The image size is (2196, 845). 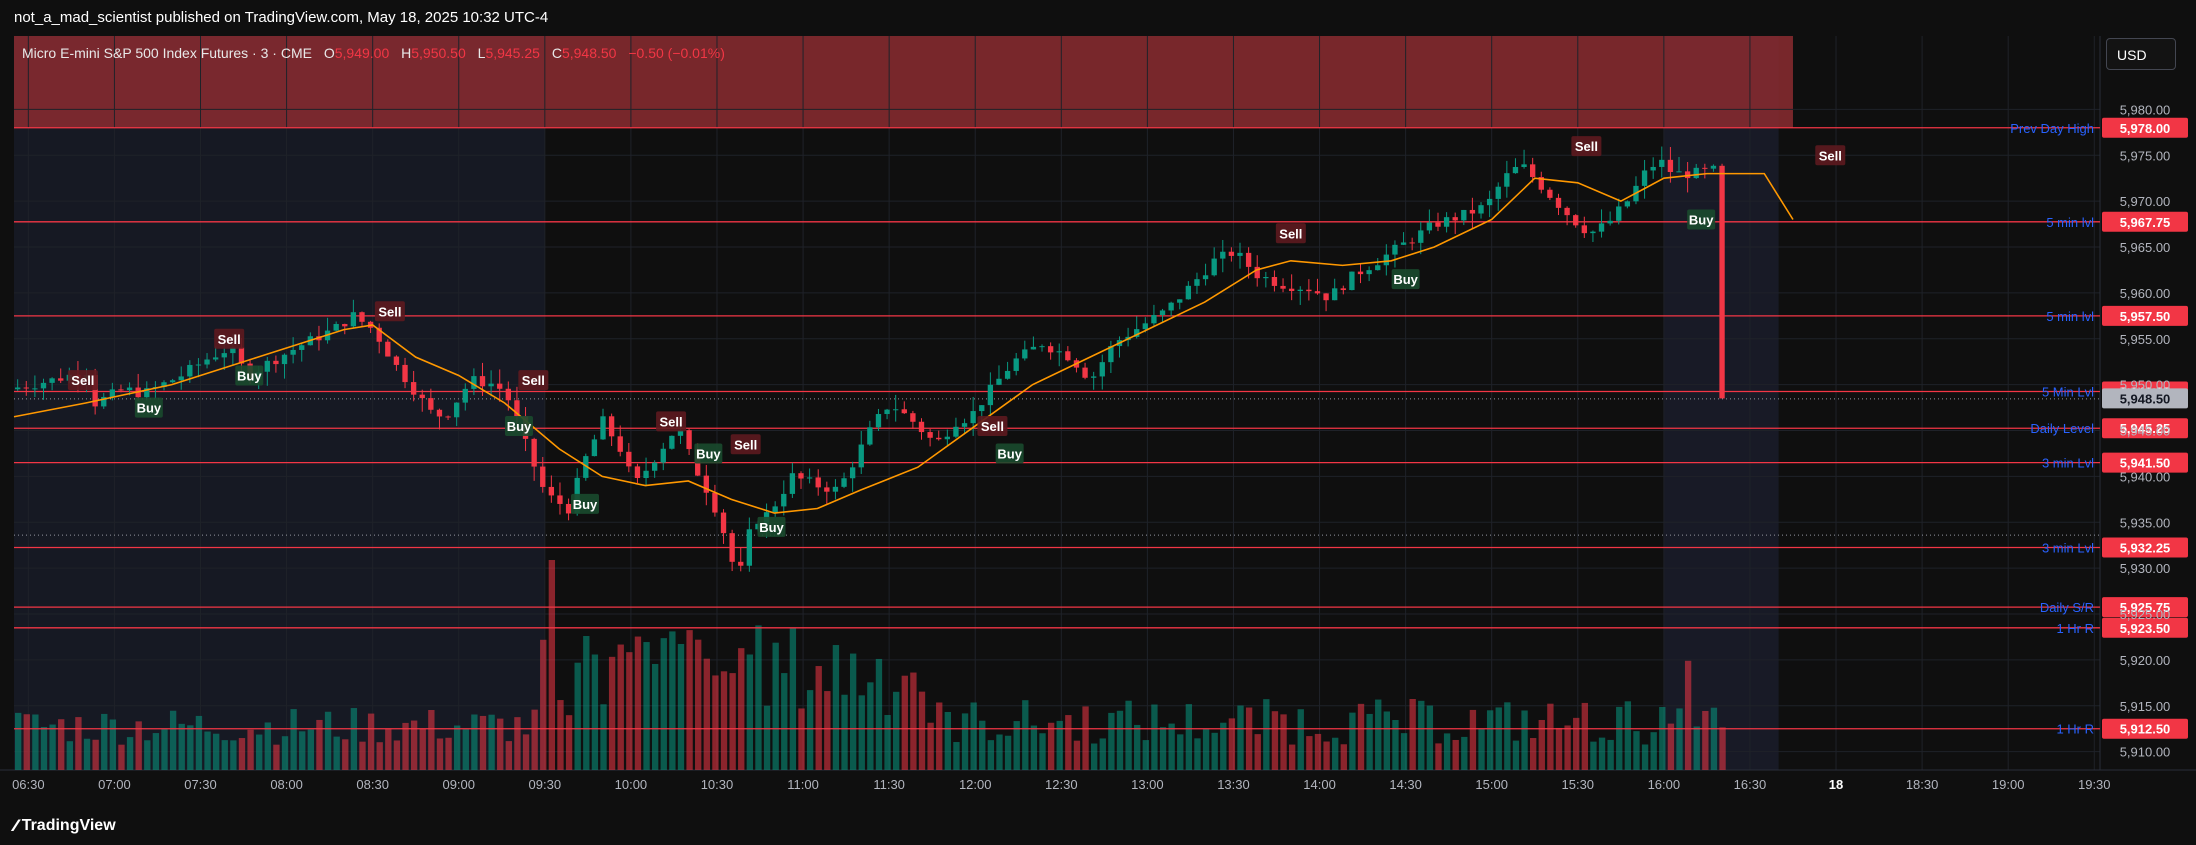 I want to click on currency-button: USD, so click(x=2141, y=54).